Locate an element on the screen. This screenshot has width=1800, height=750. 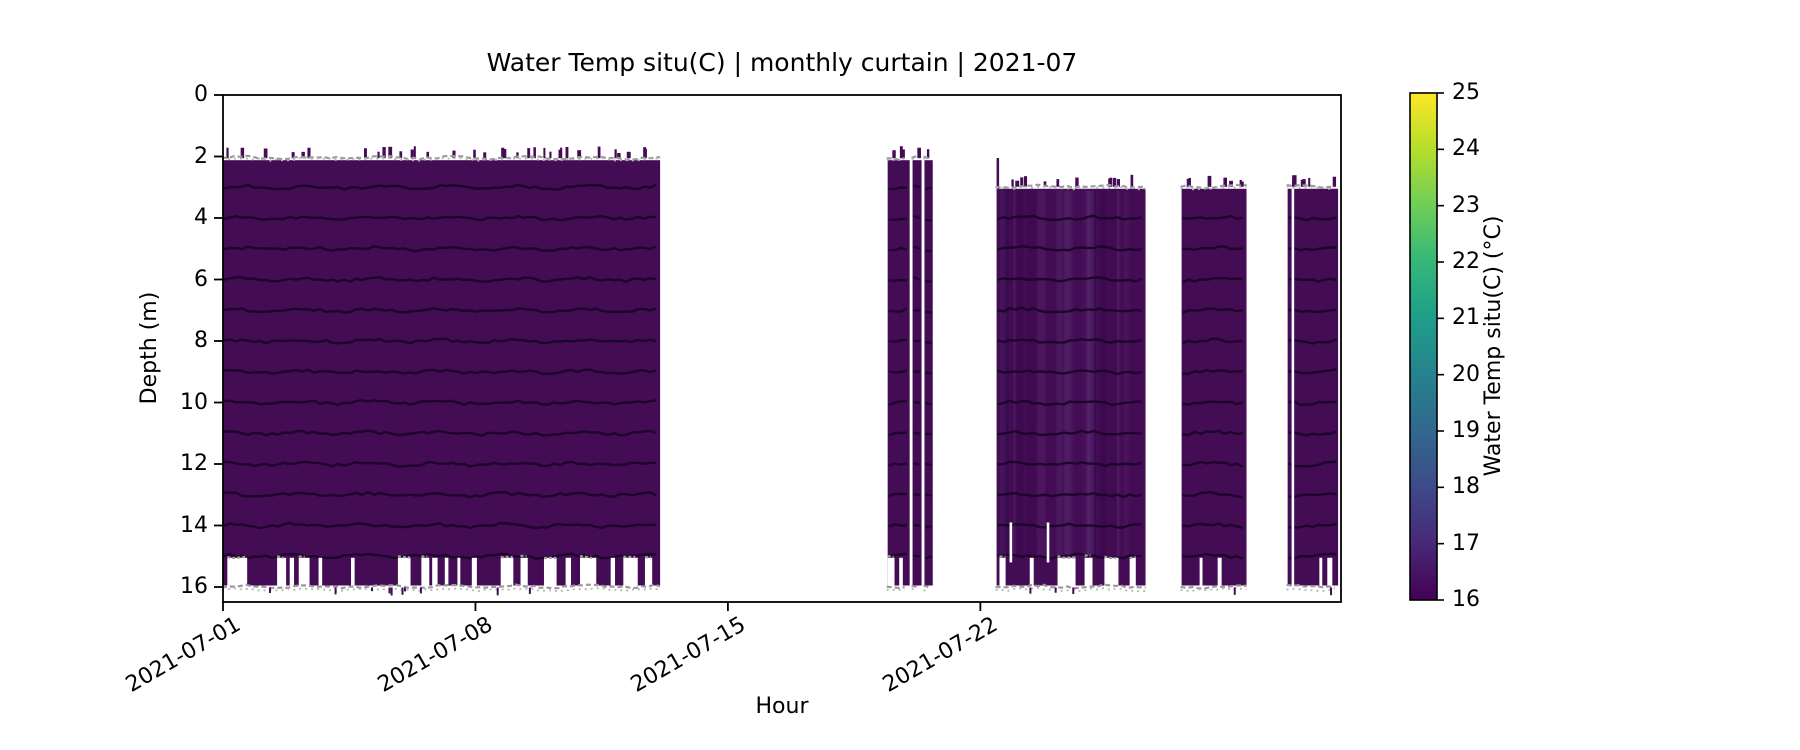
curtain-block-jul27-28-curtain is located at coordinates (1213, 385).